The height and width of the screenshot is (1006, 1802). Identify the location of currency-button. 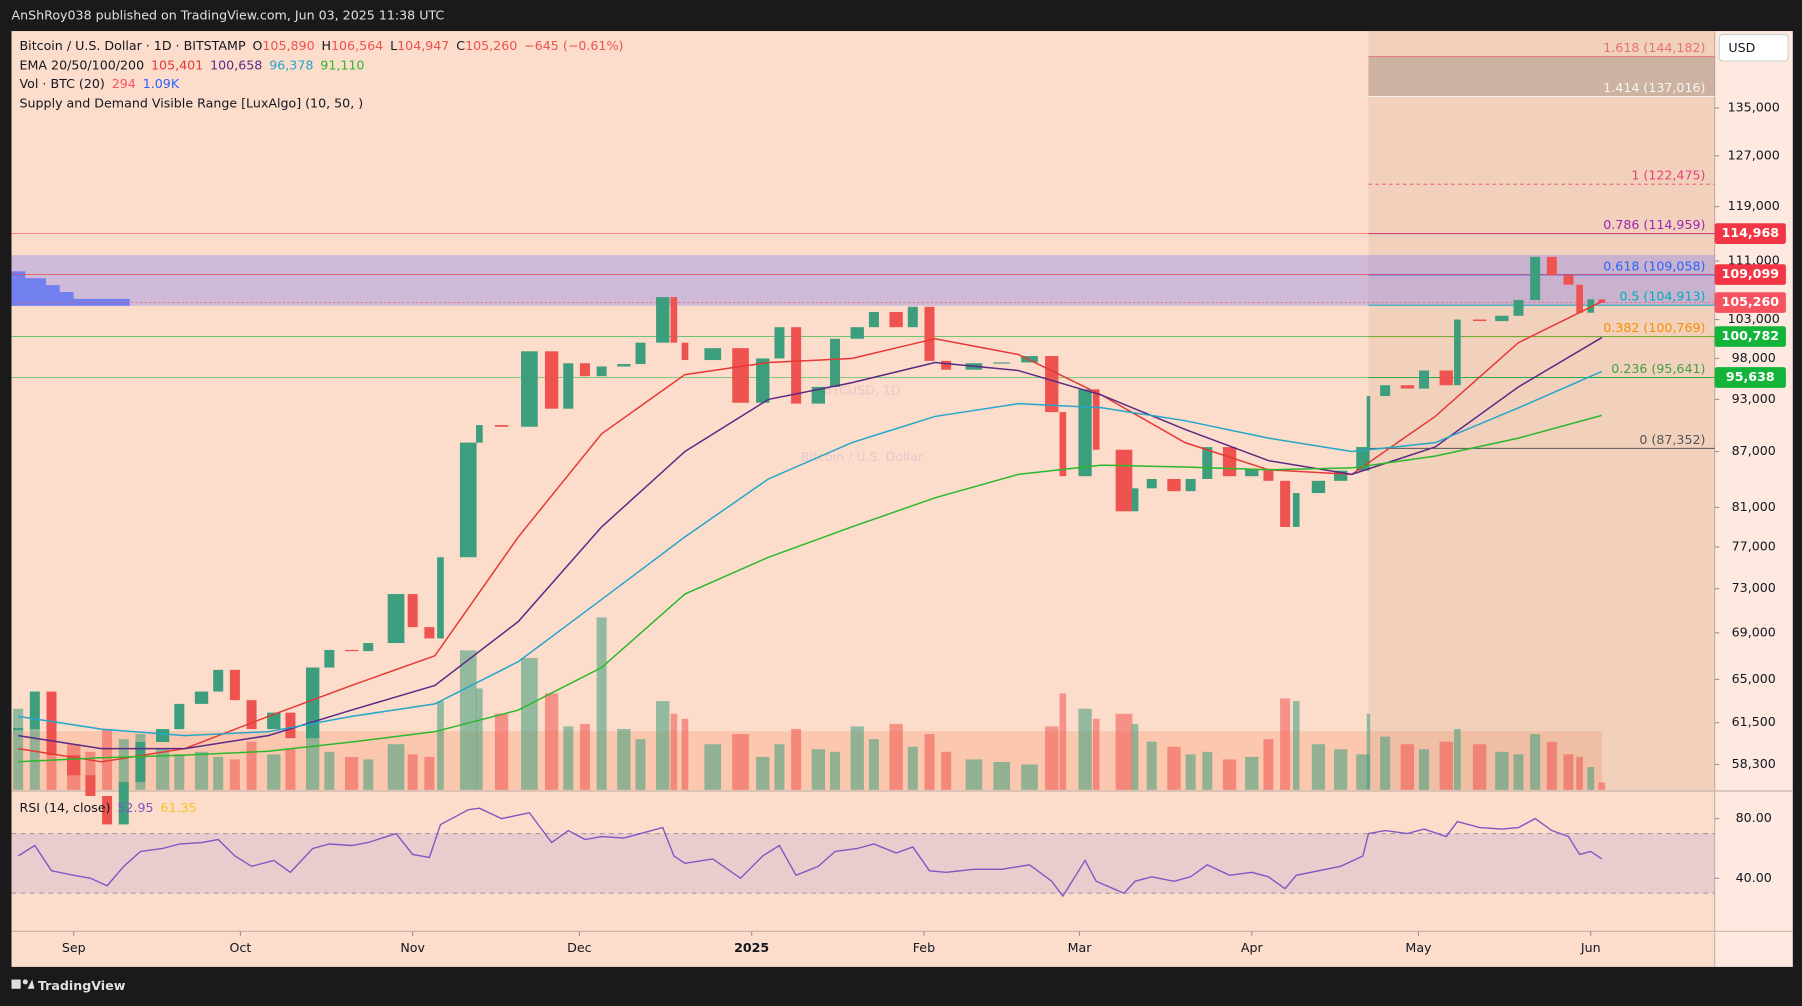
(1753, 47).